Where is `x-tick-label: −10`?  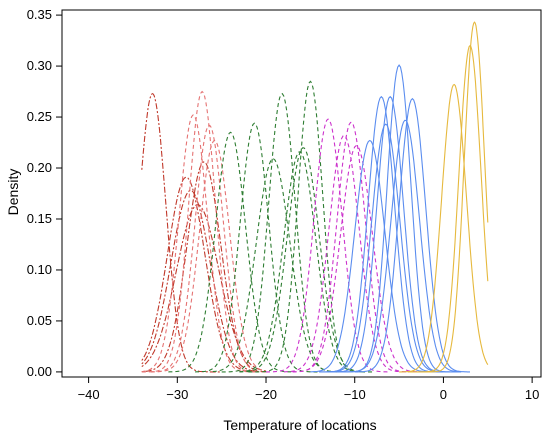 x-tick-label: −10 is located at coordinates (355, 394).